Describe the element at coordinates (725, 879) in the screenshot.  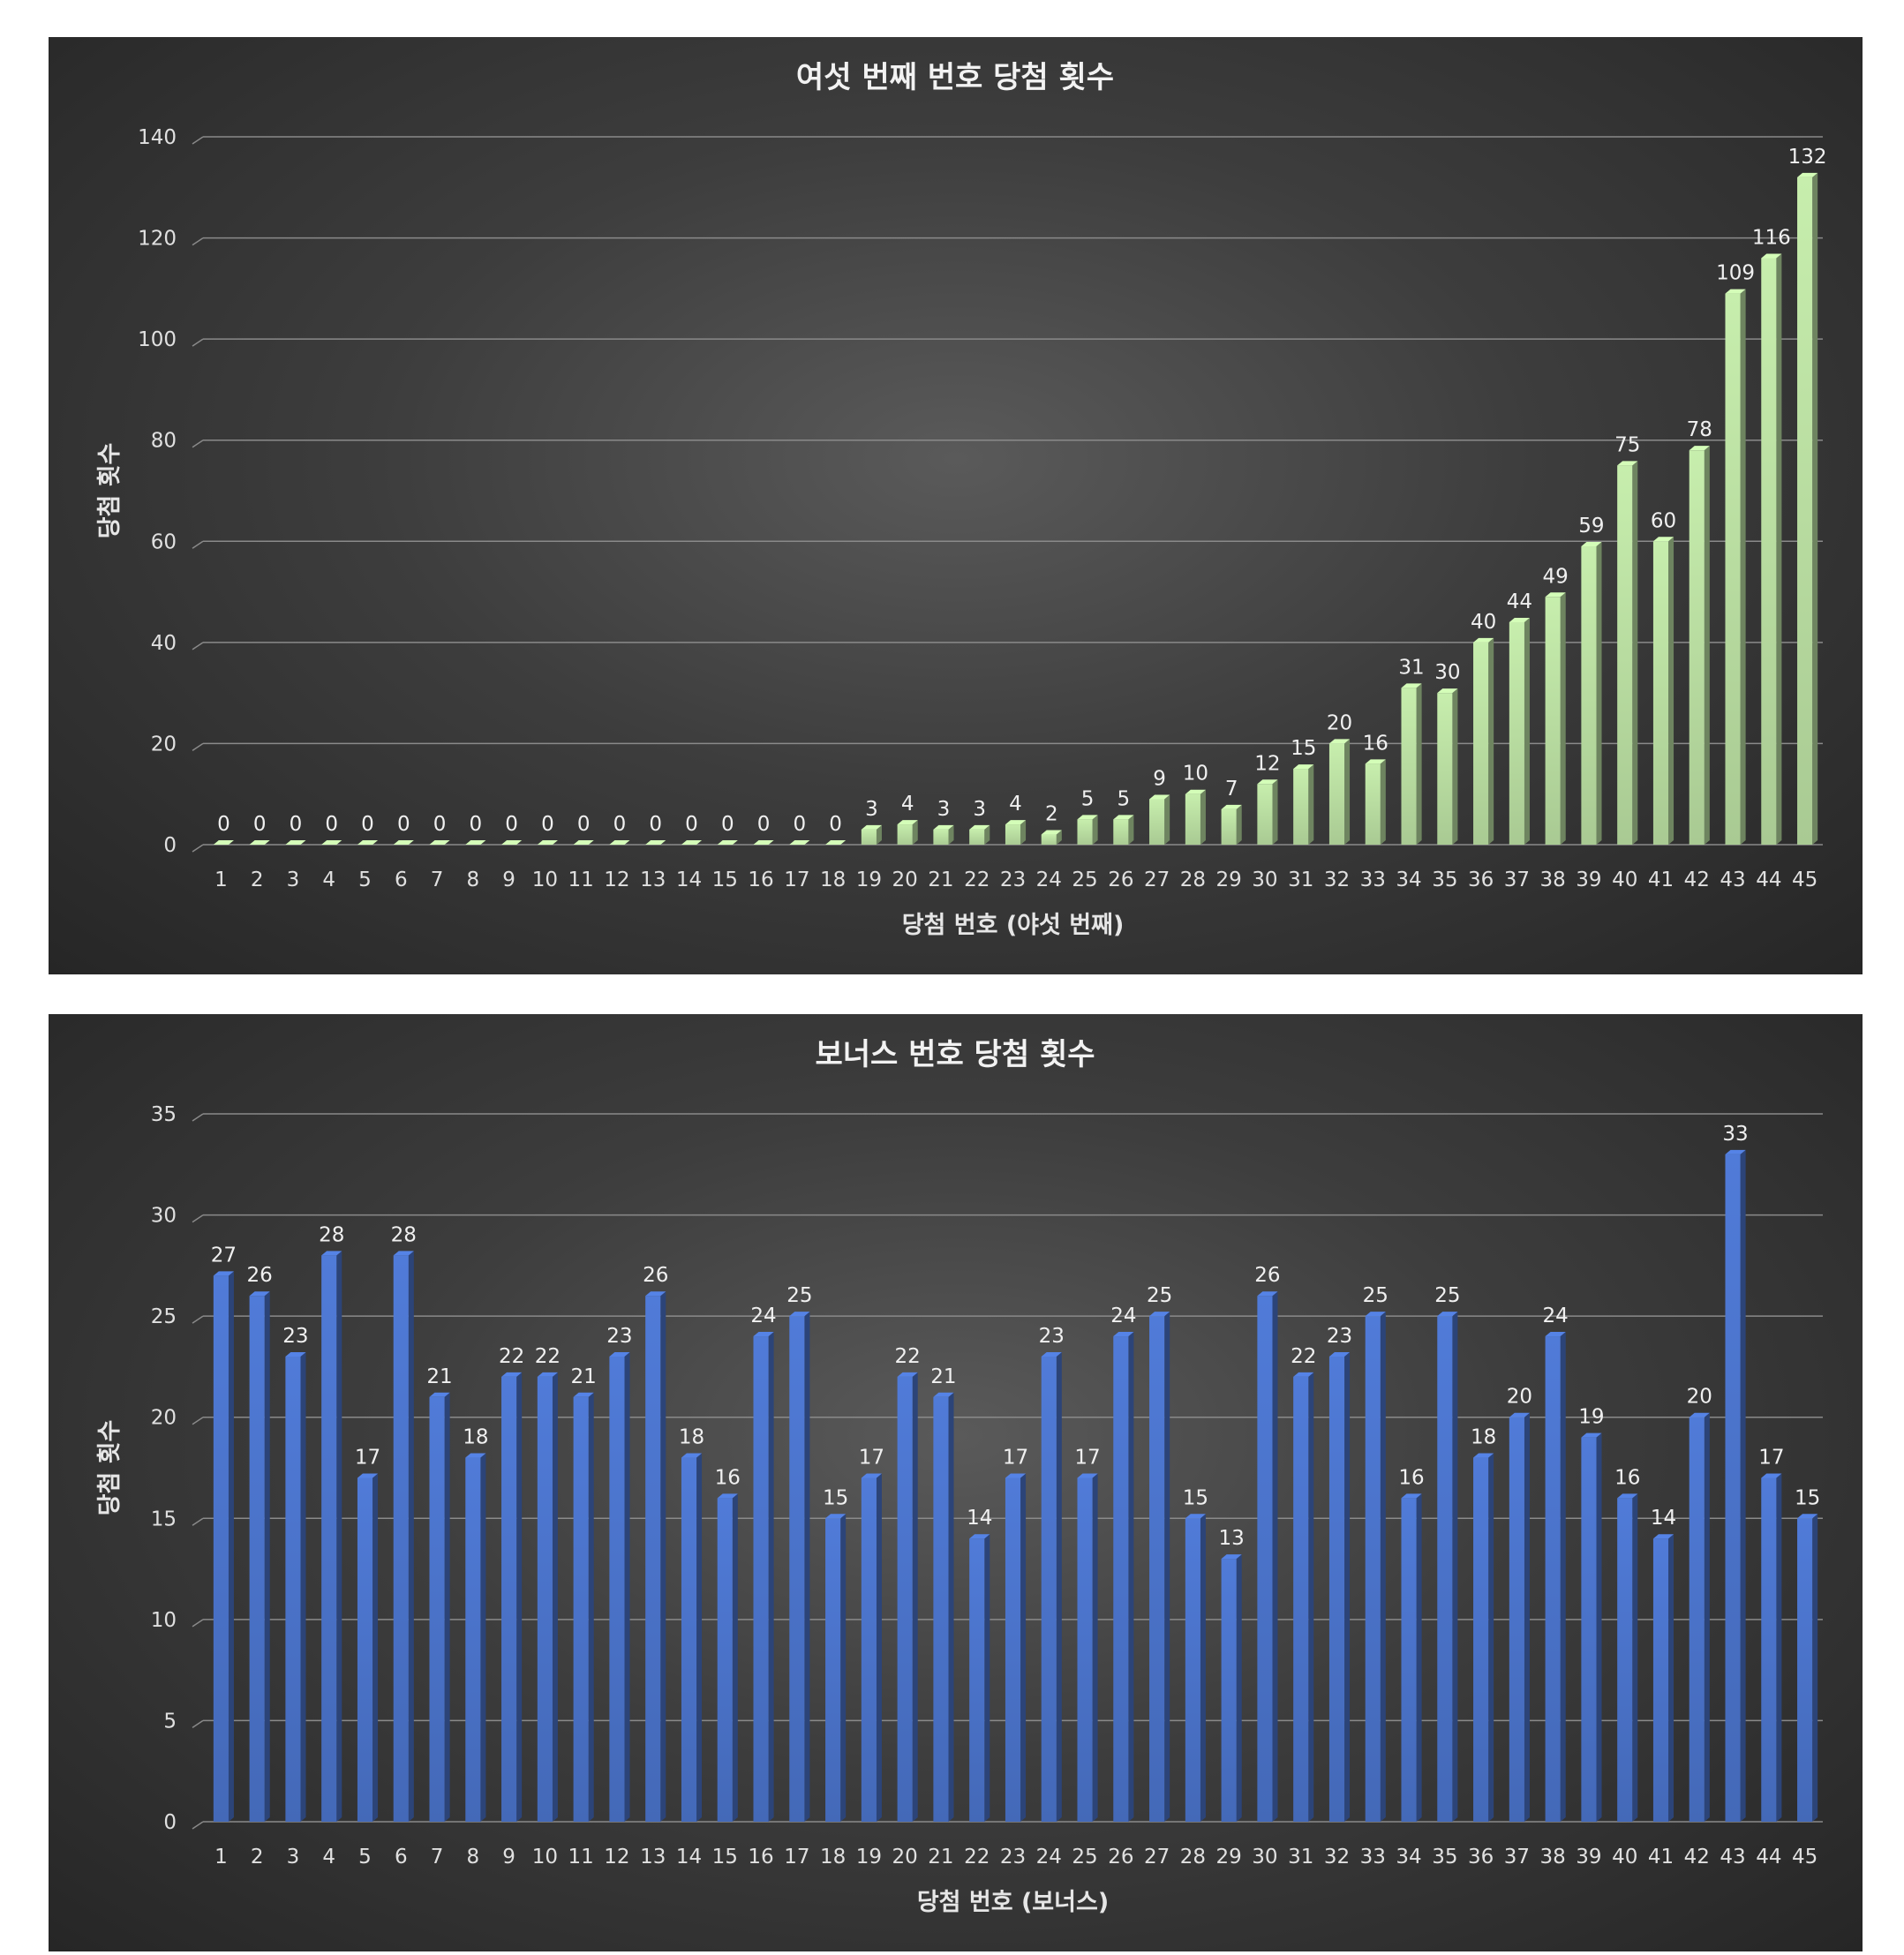
I see `x-tick-label: 15` at that location.